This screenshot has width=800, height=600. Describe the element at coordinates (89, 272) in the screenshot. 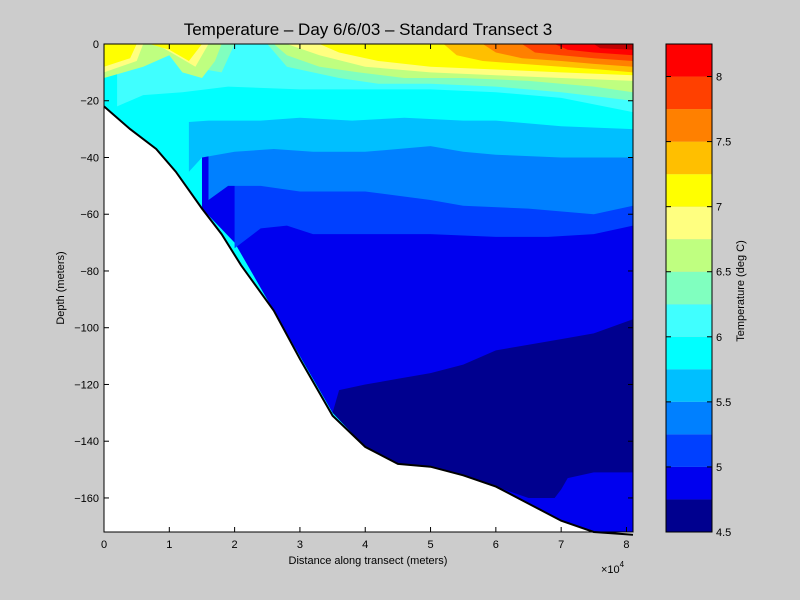

I see `y-tick-label: −80` at that location.